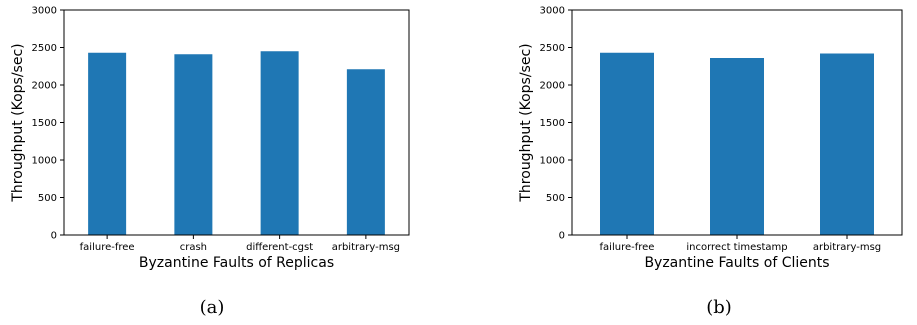 Image resolution: width=917 pixels, height=325 pixels. I want to click on x-tick-label: different-cgst, so click(279, 247).